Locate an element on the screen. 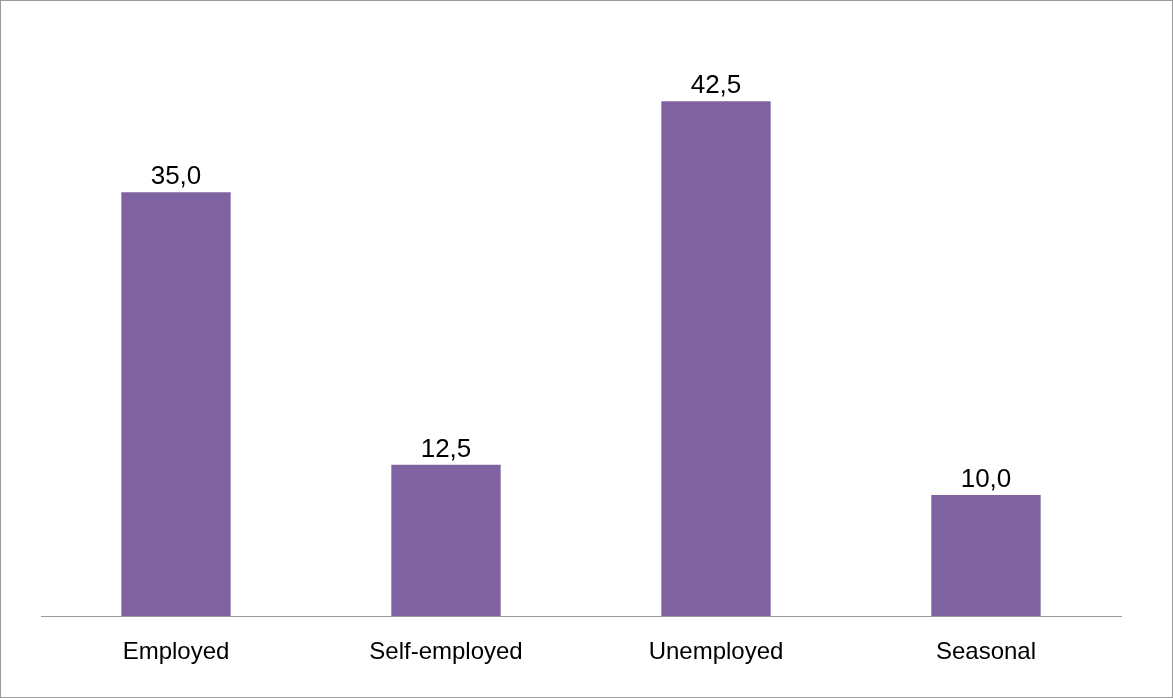  x-tick-label: Unemployed is located at coordinates (716, 651).